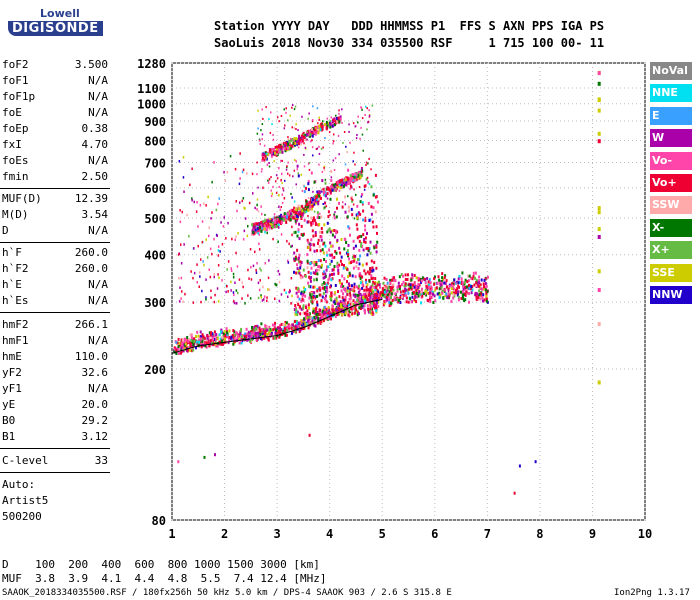 The height and width of the screenshot is (600, 700). I want to click on param-name: yF2, so click(12, 372).